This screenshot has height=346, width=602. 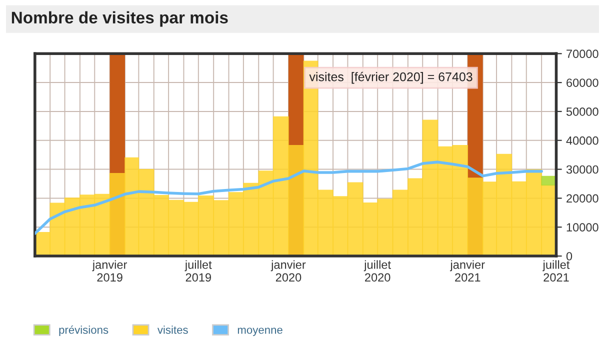 I want to click on x-tick-label: juillet 2021, so click(x=556, y=271).